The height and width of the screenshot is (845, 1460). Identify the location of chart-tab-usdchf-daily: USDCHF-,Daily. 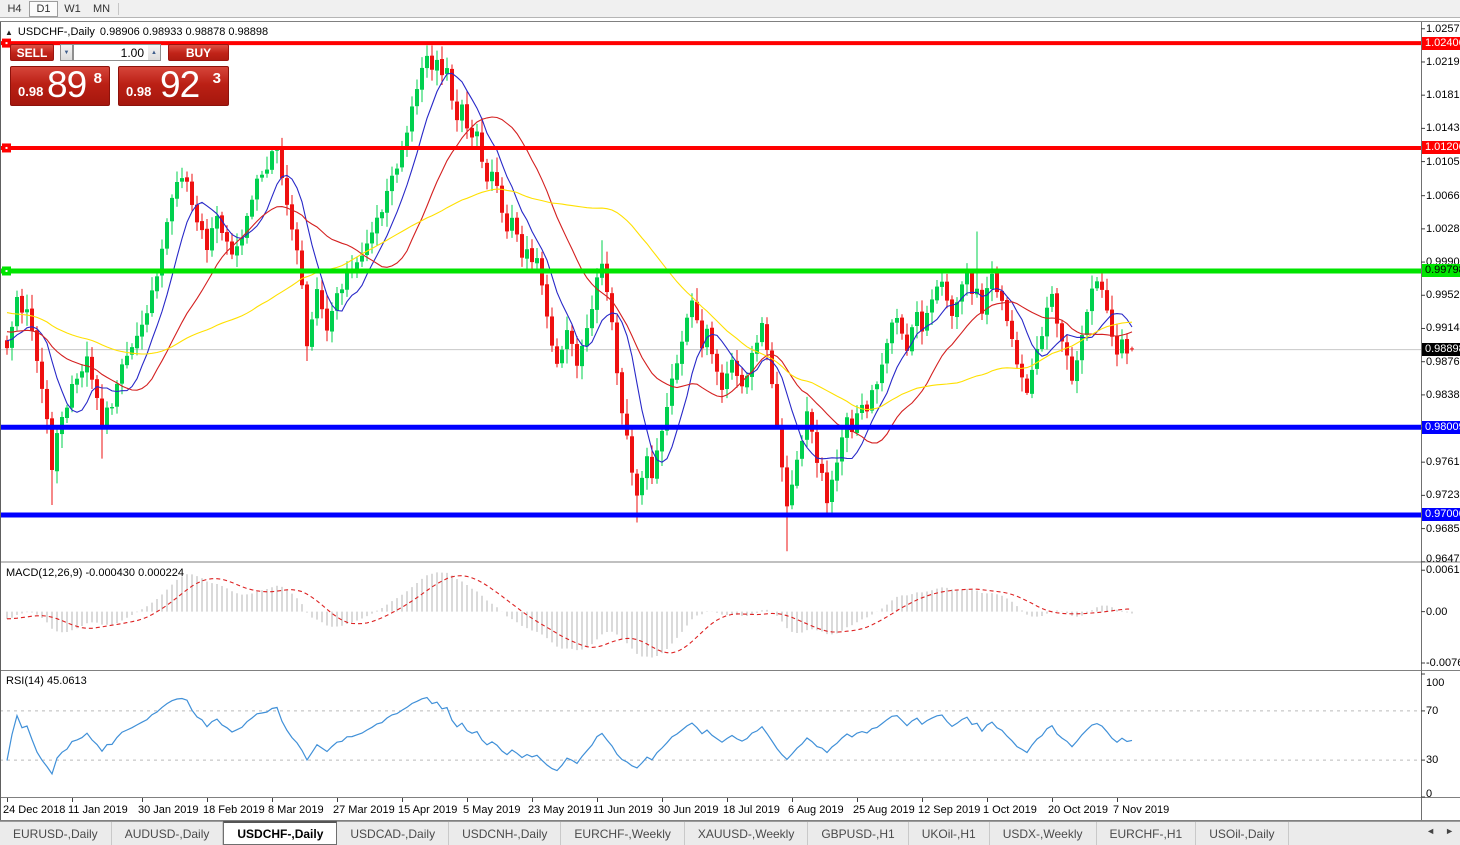
(280, 833).